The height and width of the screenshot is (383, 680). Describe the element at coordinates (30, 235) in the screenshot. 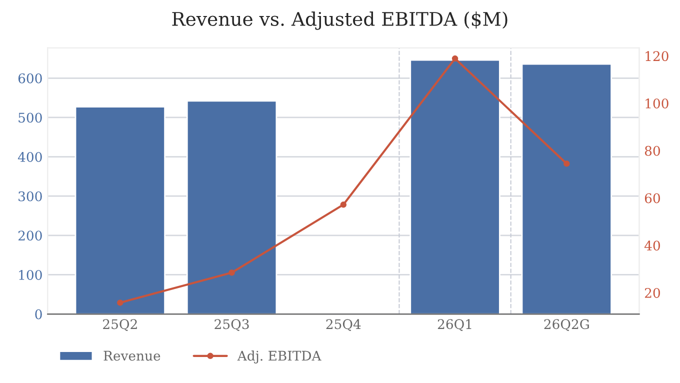

I see `y-tick-label: 200` at that location.